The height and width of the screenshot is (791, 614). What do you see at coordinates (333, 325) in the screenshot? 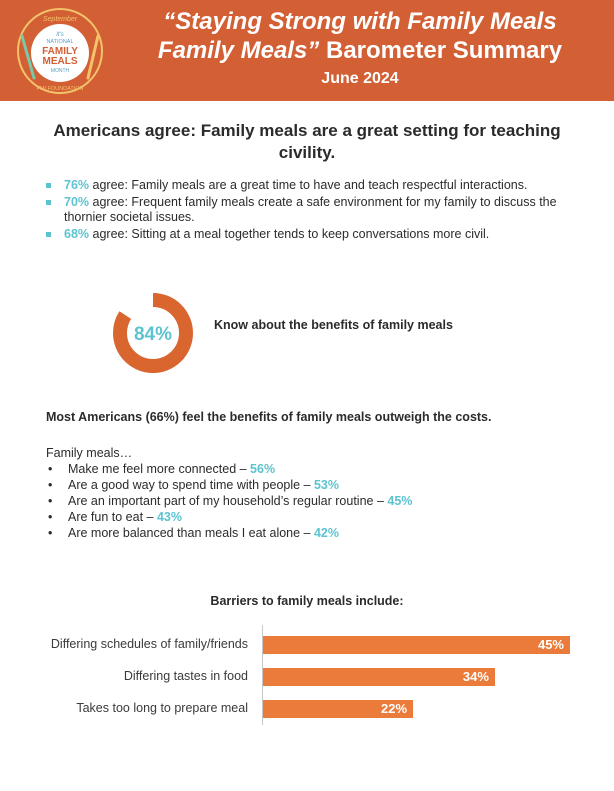
I see `donut-label: Know about the benefits of family meals` at bounding box center [333, 325].